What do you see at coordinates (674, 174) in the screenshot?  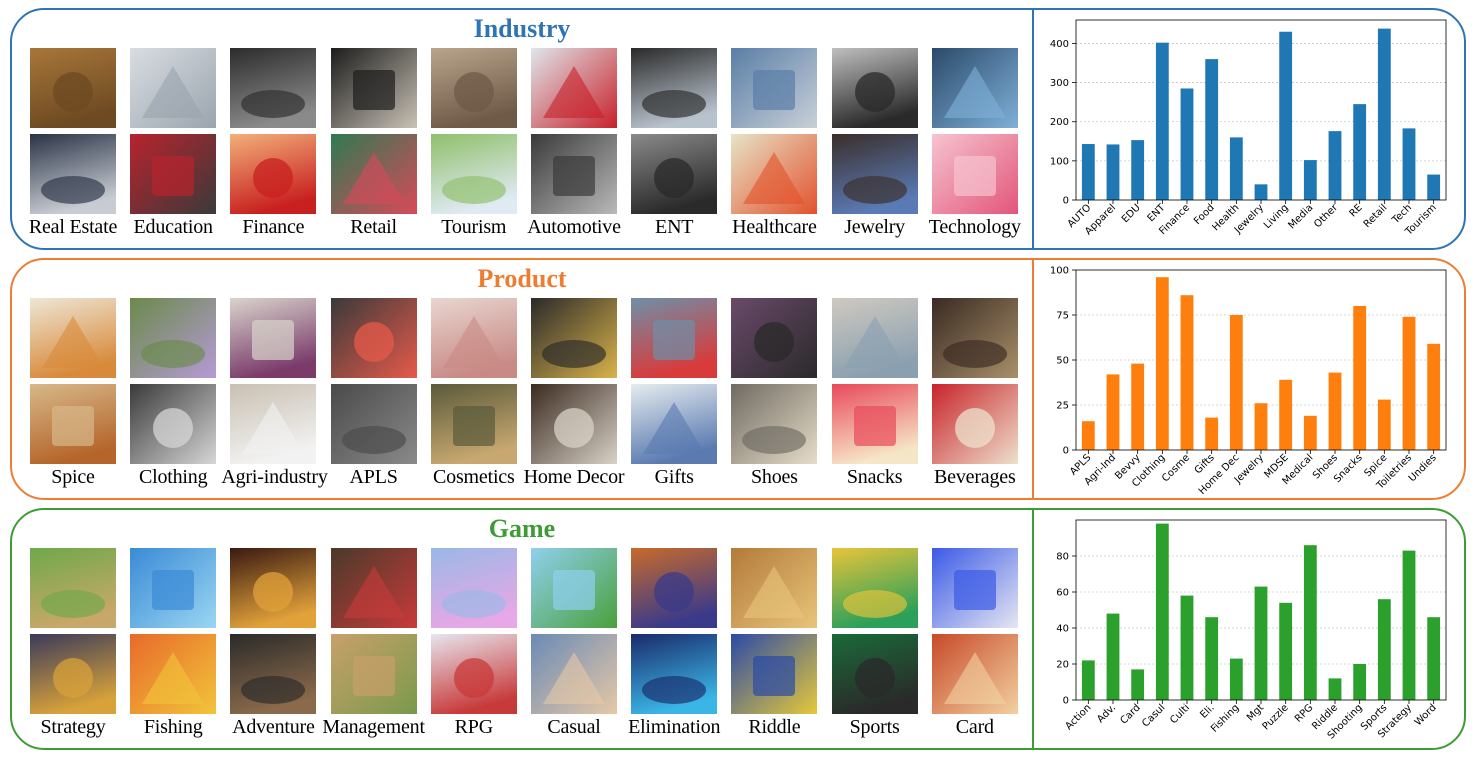 I see `costume-figure-photo` at bounding box center [674, 174].